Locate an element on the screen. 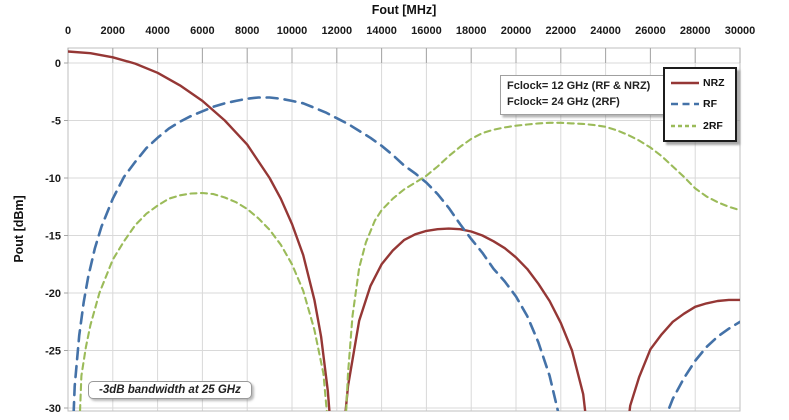 The image size is (789, 420). y-tick-label: -30 is located at coordinates (53, 409).